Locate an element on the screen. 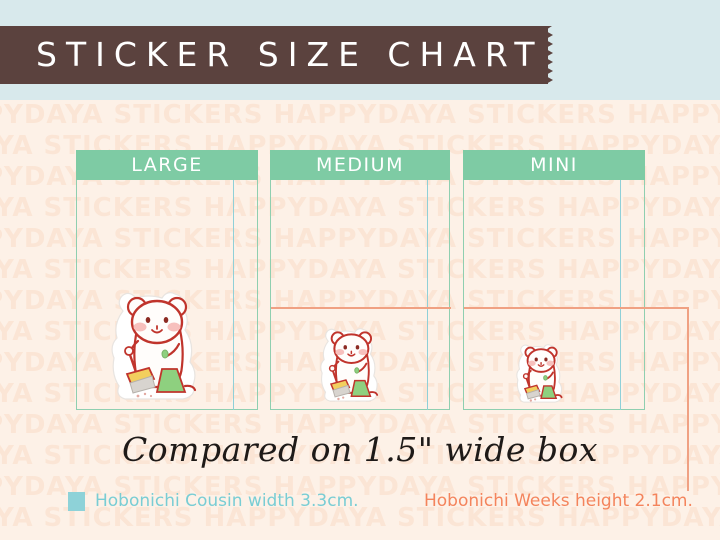  size-column-medium: MEDIUM is located at coordinates (360, 280).